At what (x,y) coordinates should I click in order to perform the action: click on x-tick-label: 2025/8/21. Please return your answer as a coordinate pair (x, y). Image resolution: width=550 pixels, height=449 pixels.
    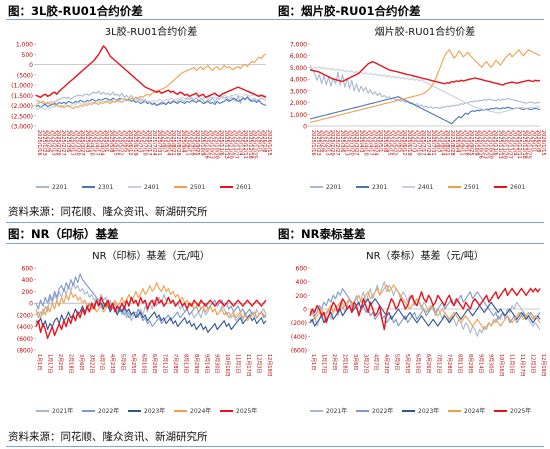
    Looking at the image, I should click on (173, 143).